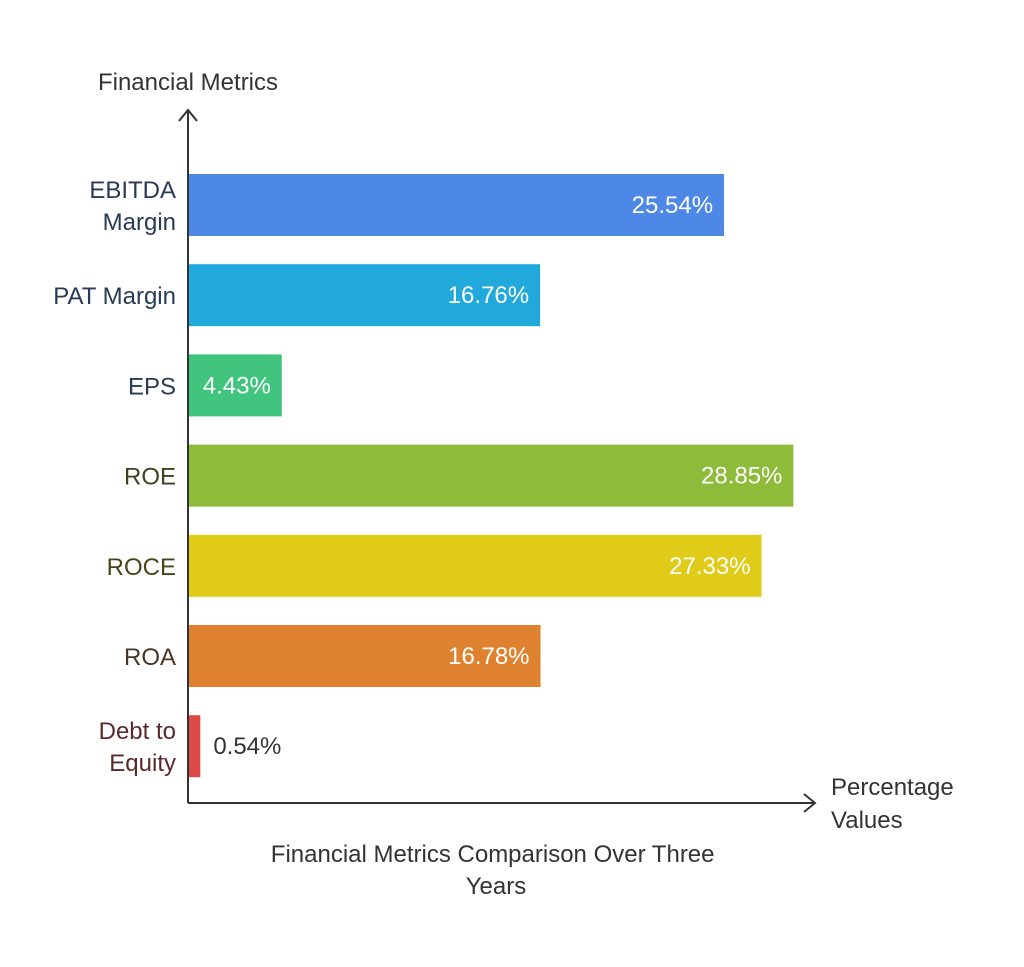  Describe the element at coordinates (488, 656) in the screenshot. I see `data-label: 16.78%` at that location.